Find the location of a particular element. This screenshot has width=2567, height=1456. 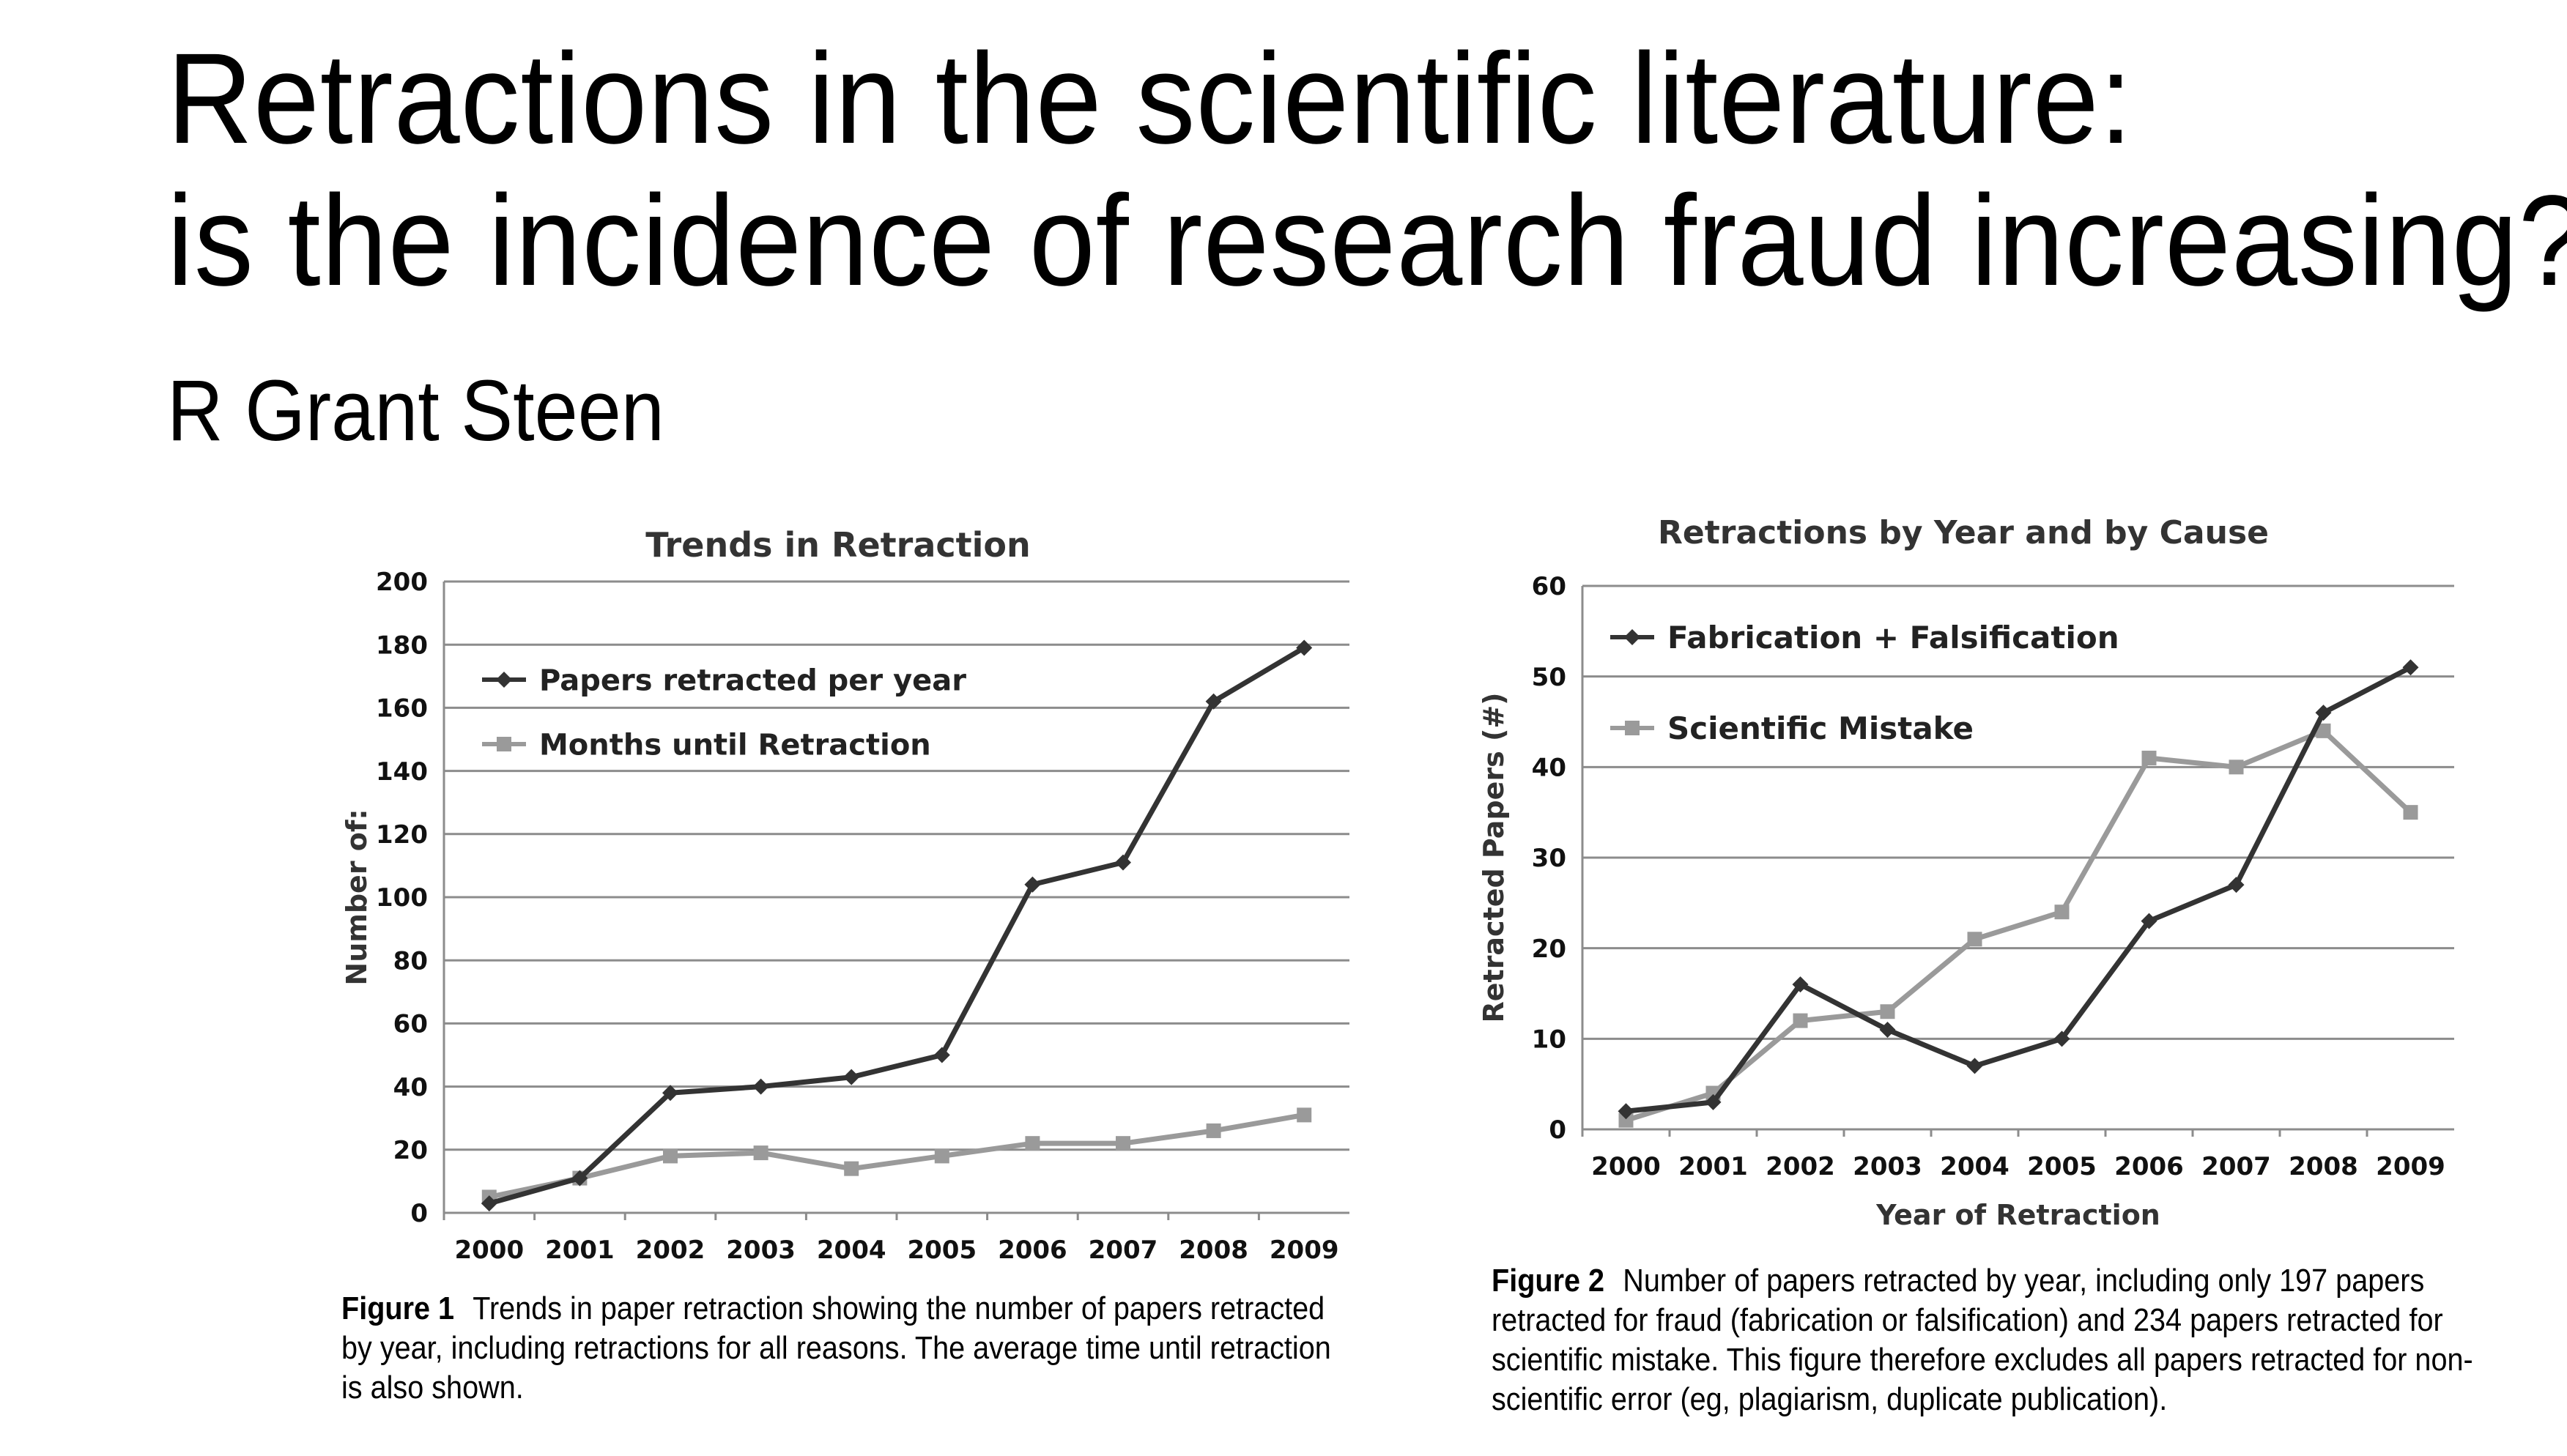

chart1-y-tick-120: 120 is located at coordinates (402, 835).